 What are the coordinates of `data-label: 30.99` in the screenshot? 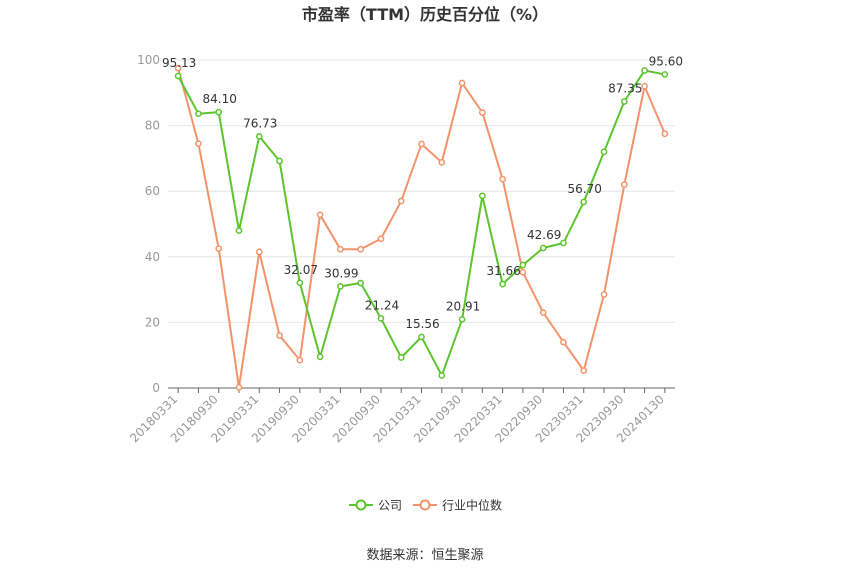 It's located at (341, 273).